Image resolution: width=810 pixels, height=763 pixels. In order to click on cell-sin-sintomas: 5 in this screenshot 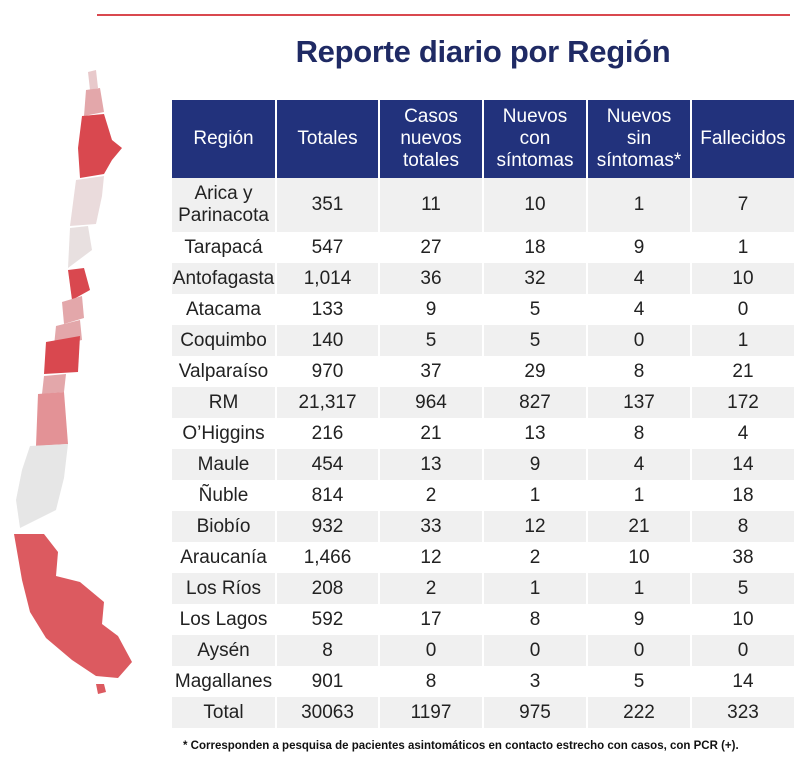, I will do `click(640, 681)`.